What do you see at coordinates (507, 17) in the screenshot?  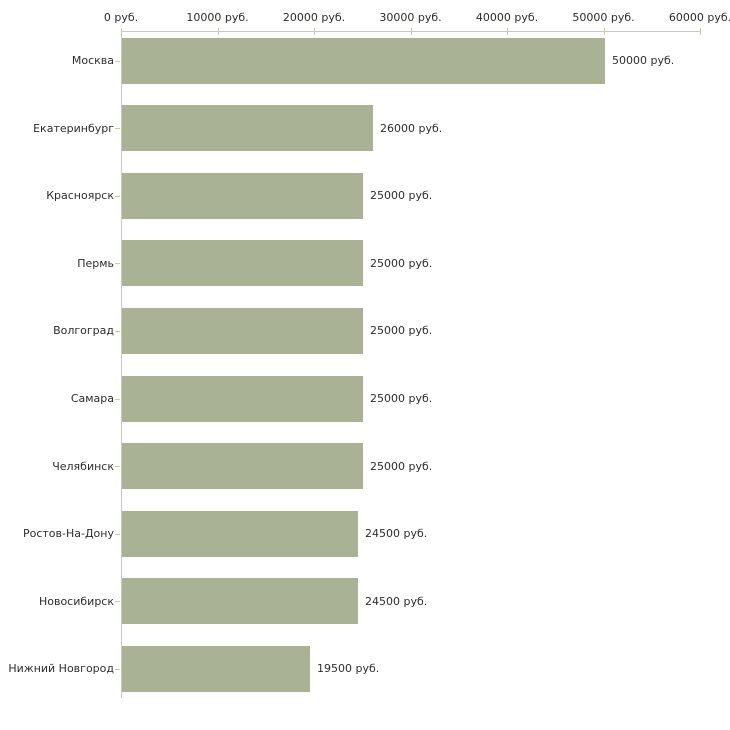 I see `x-axis-tick-label: 40000 руб.` at bounding box center [507, 17].